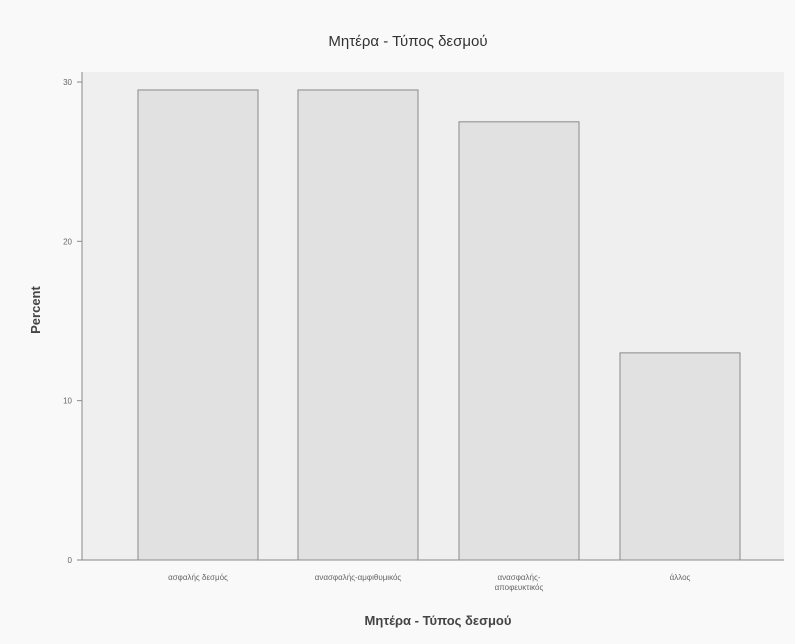  What do you see at coordinates (70, 560) in the screenshot?
I see `y-tick-label: 0` at bounding box center [70, 560].